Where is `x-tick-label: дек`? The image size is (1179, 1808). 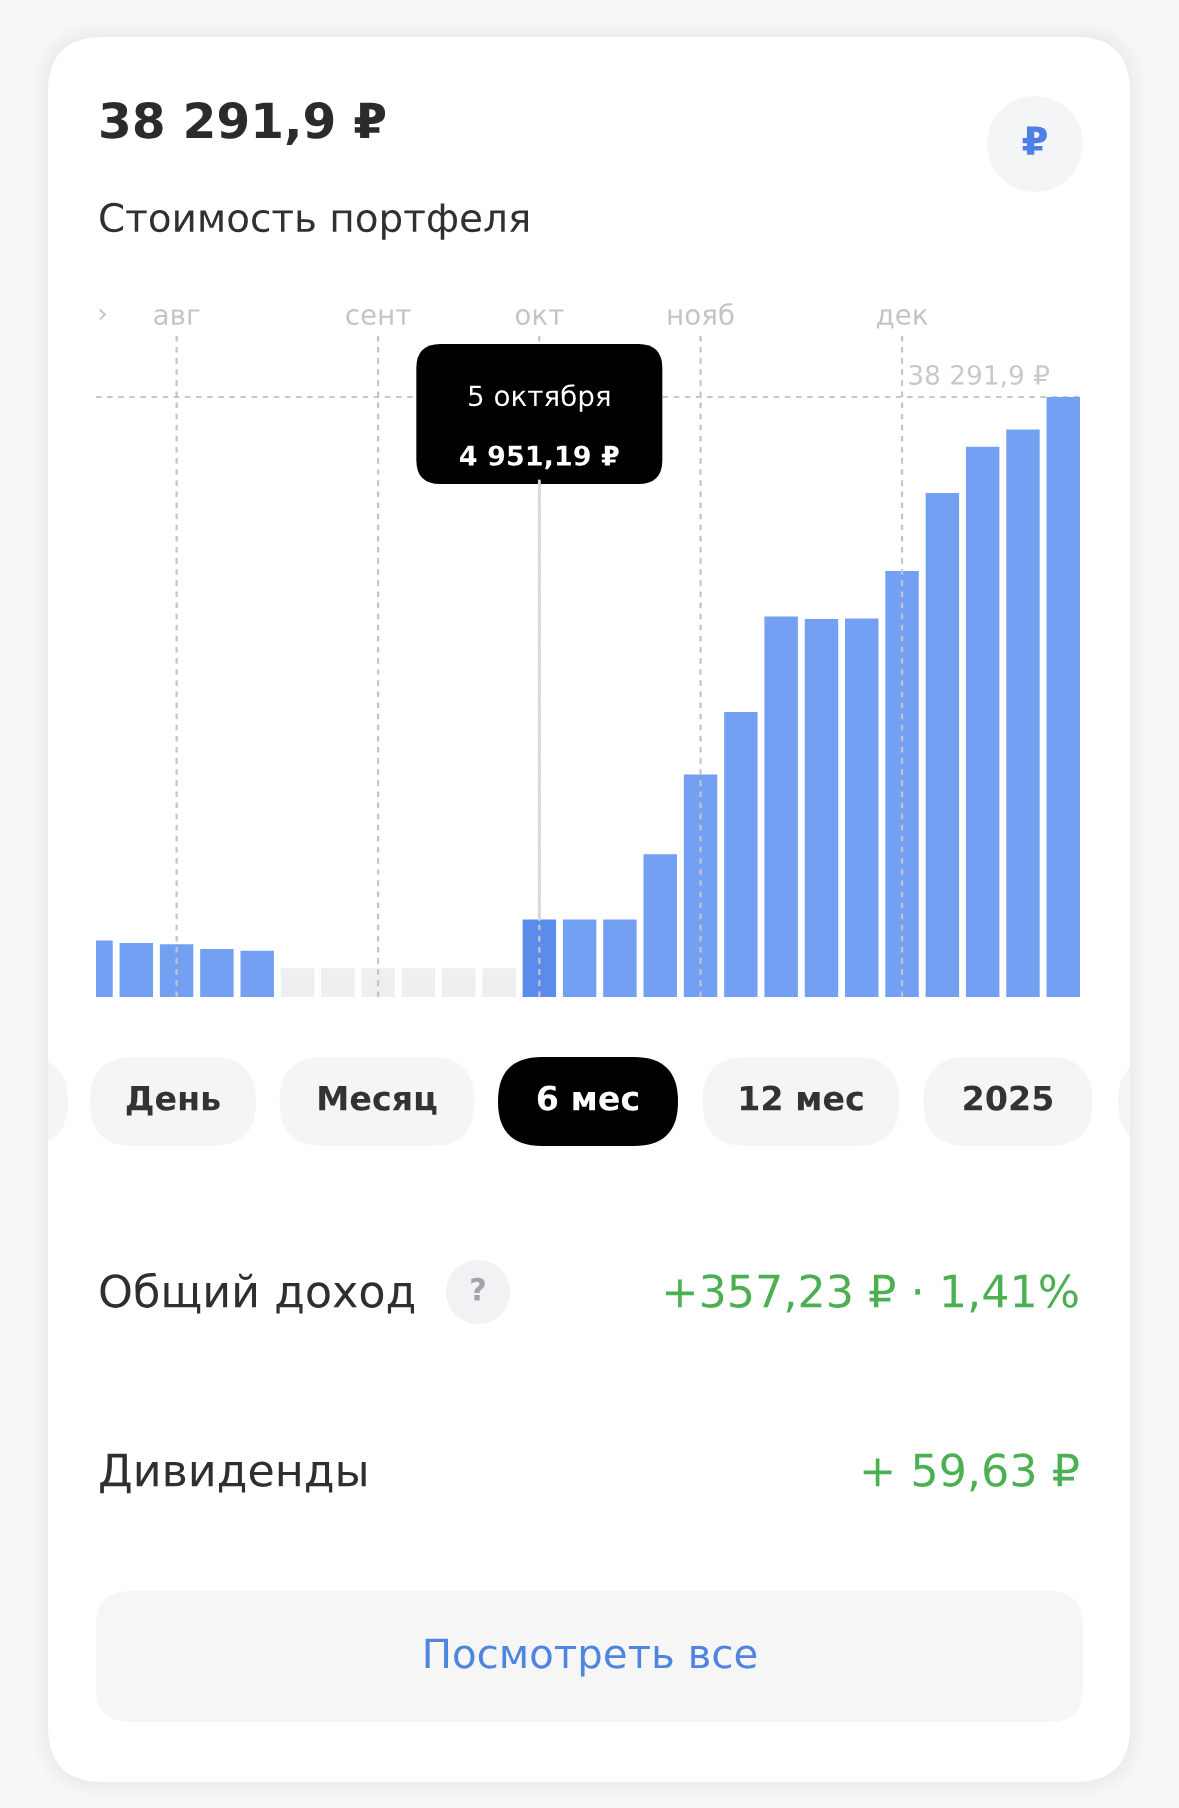
x-tick-label: дек is located at coordinates (902, 319).